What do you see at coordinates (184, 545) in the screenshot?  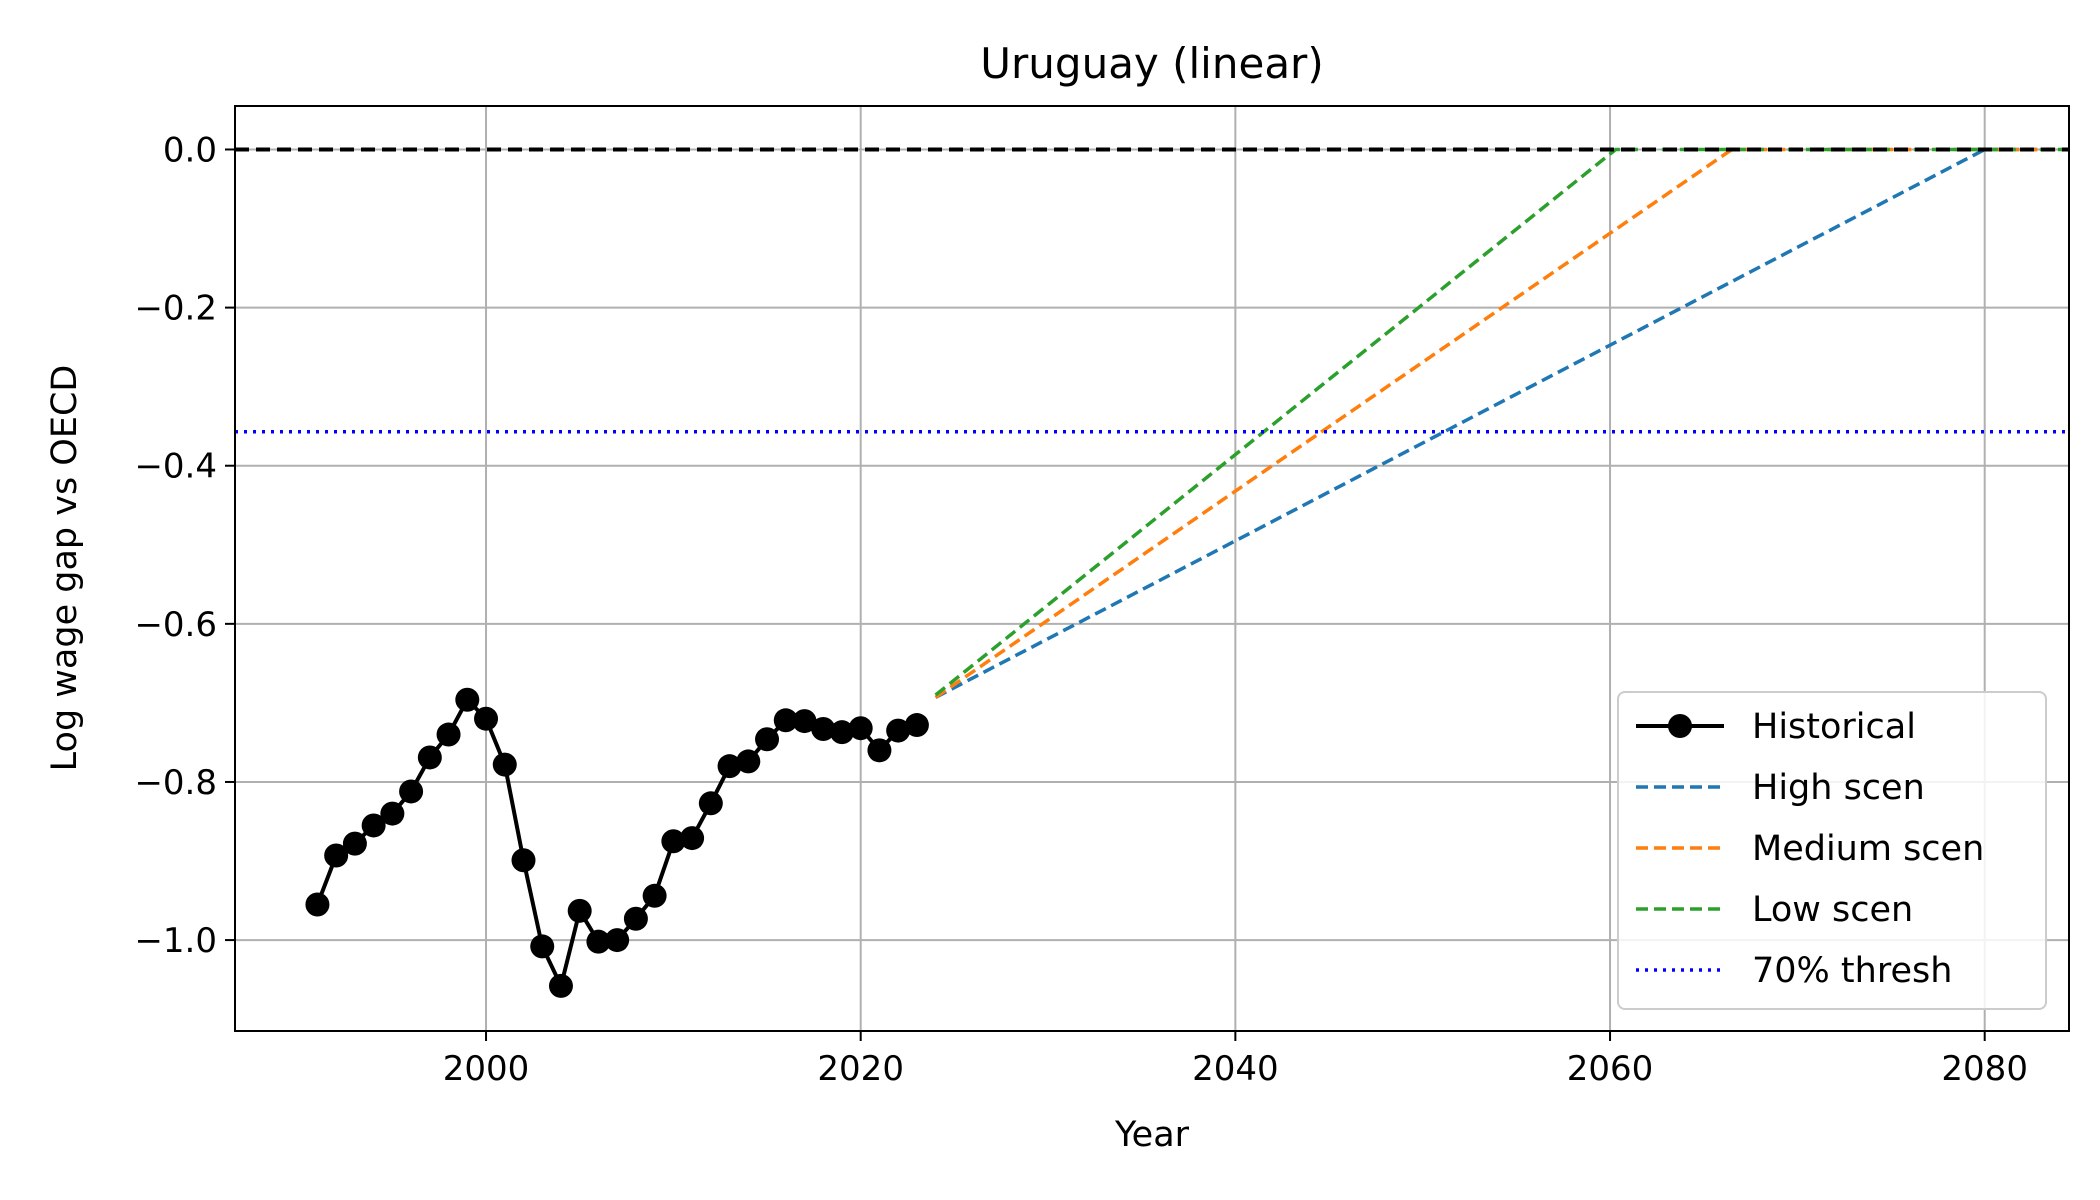 I see `y-axis-ticks: 0.0 −0.2 −0.4 −0.6 −0.8 −1.0` at bounding box center [184, 545].